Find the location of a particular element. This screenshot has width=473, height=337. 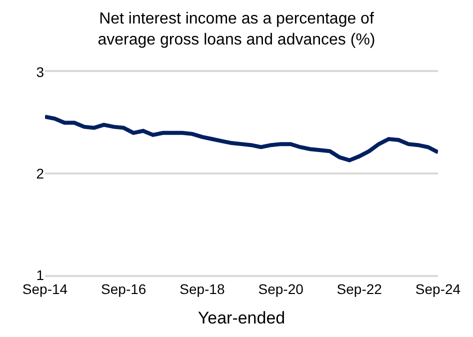

y-tick-label: 1 is located at coordinates (40, 274).